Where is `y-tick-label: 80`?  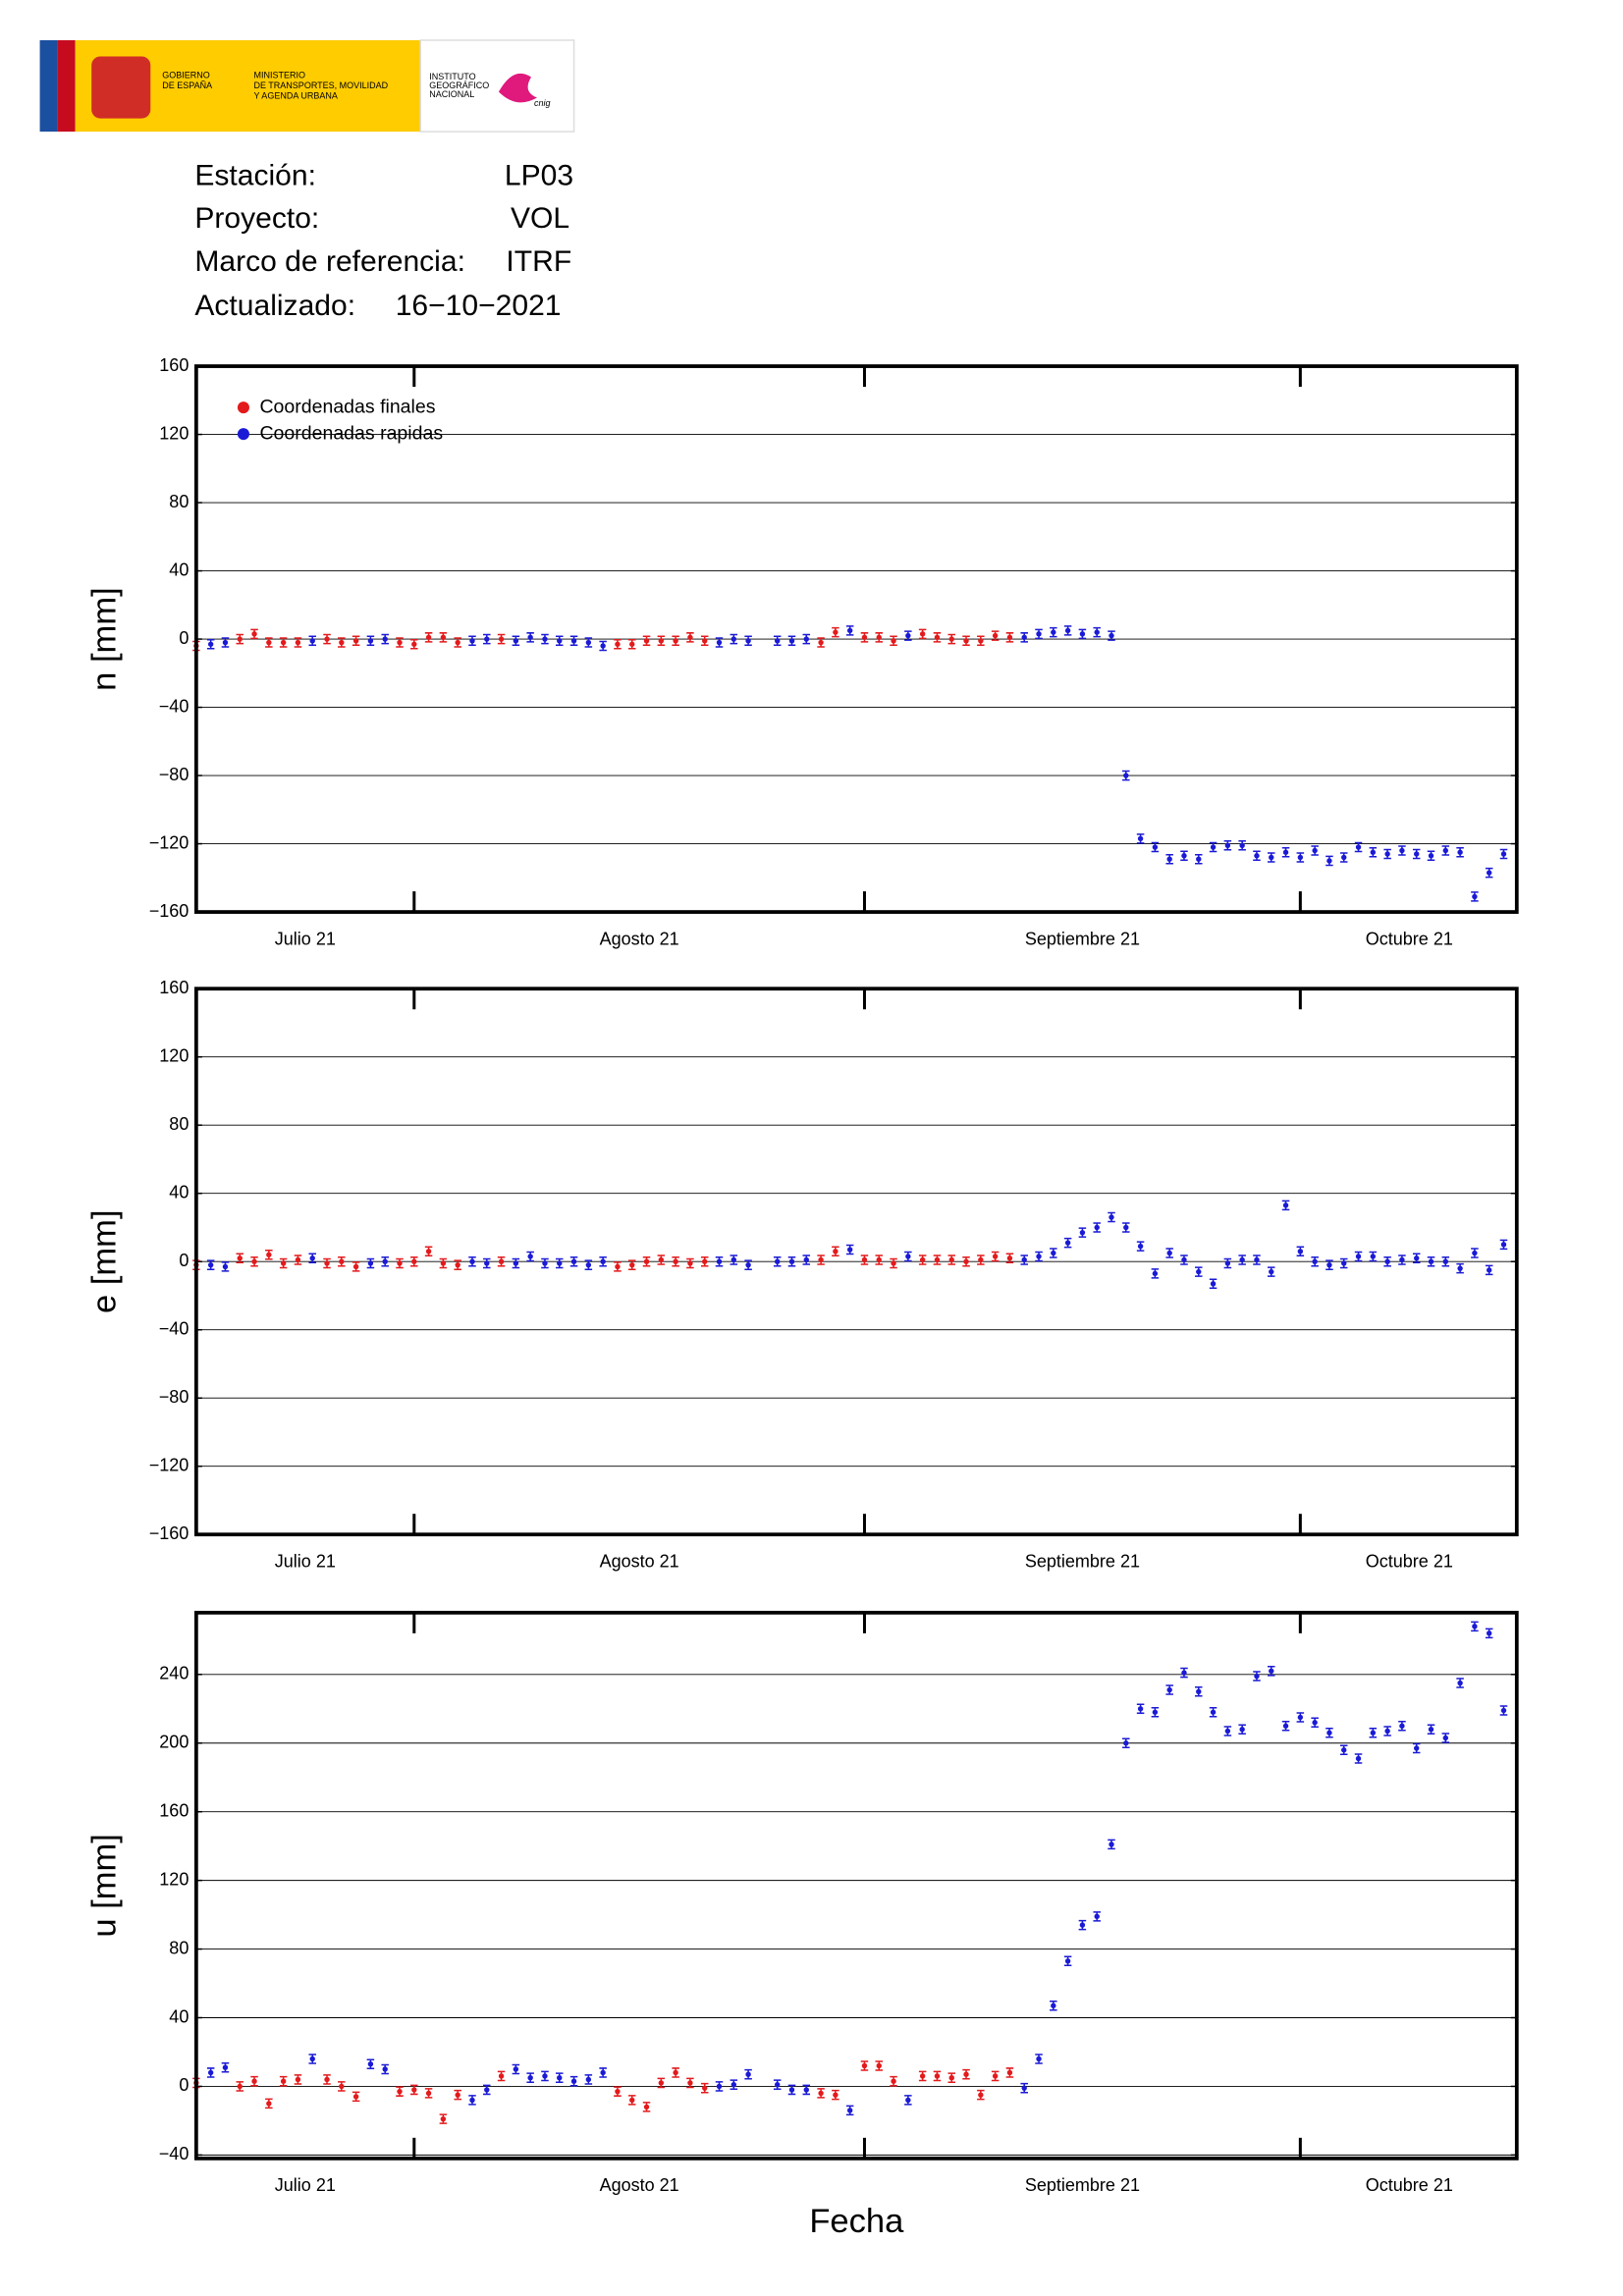
y-tick-label: 80 is located at coordinates (179, 1947).